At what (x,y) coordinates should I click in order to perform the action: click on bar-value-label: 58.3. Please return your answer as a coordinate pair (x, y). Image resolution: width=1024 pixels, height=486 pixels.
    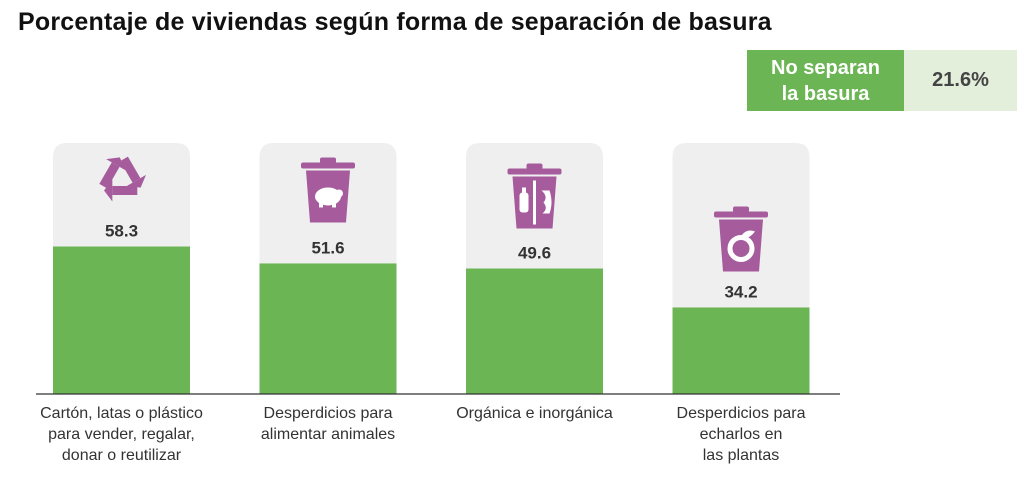
    Looking at the image, I should click on (121, 231).